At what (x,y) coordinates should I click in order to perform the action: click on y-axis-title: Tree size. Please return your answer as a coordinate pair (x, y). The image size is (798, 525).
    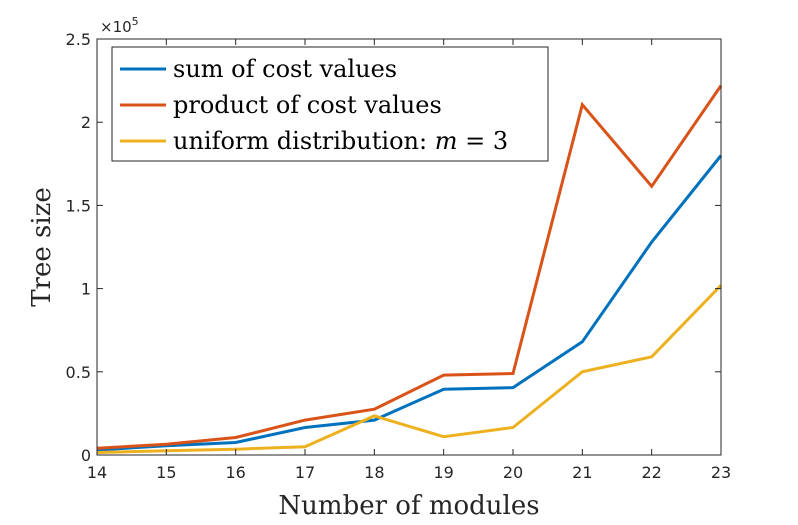
    Looking at the image, I should click on (42, 247).